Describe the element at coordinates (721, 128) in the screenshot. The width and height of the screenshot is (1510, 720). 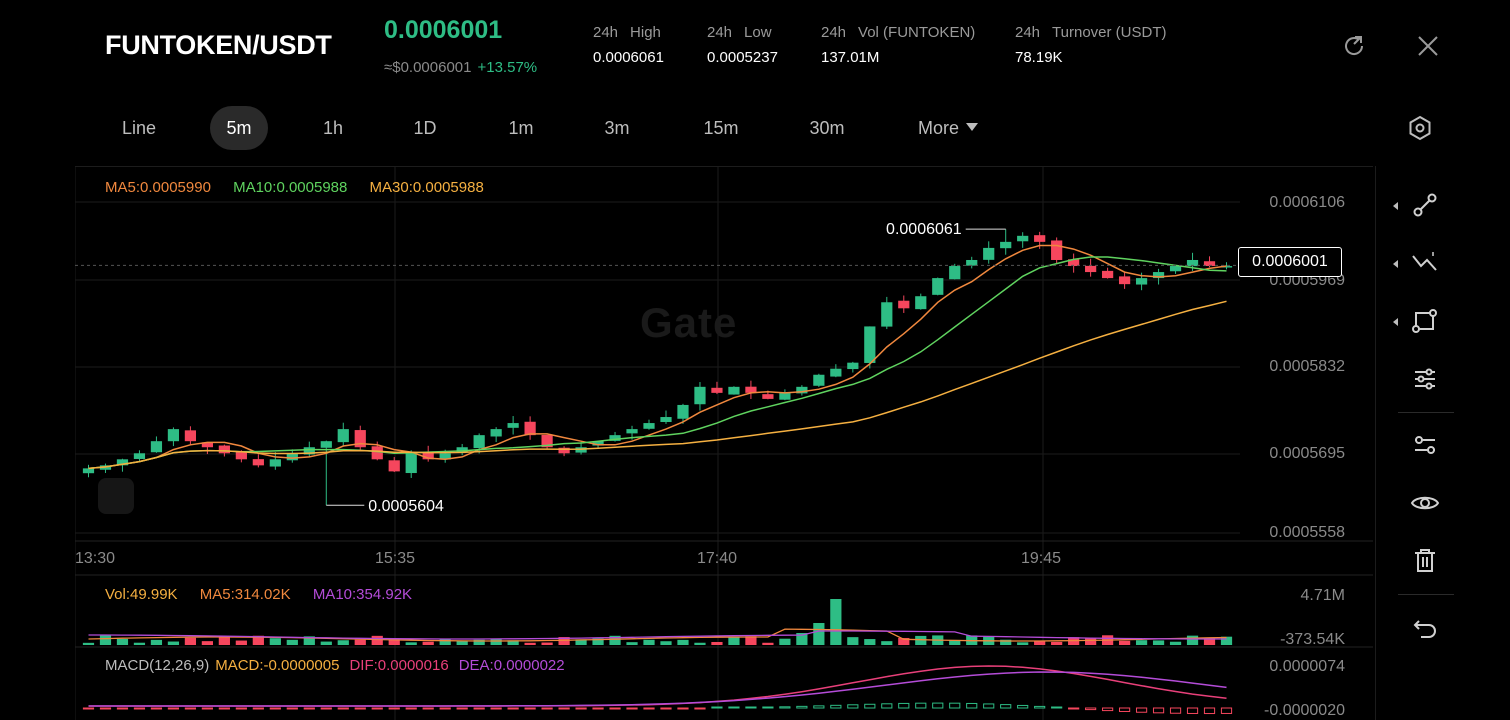
I see `tab-15m: 15m` at that location.